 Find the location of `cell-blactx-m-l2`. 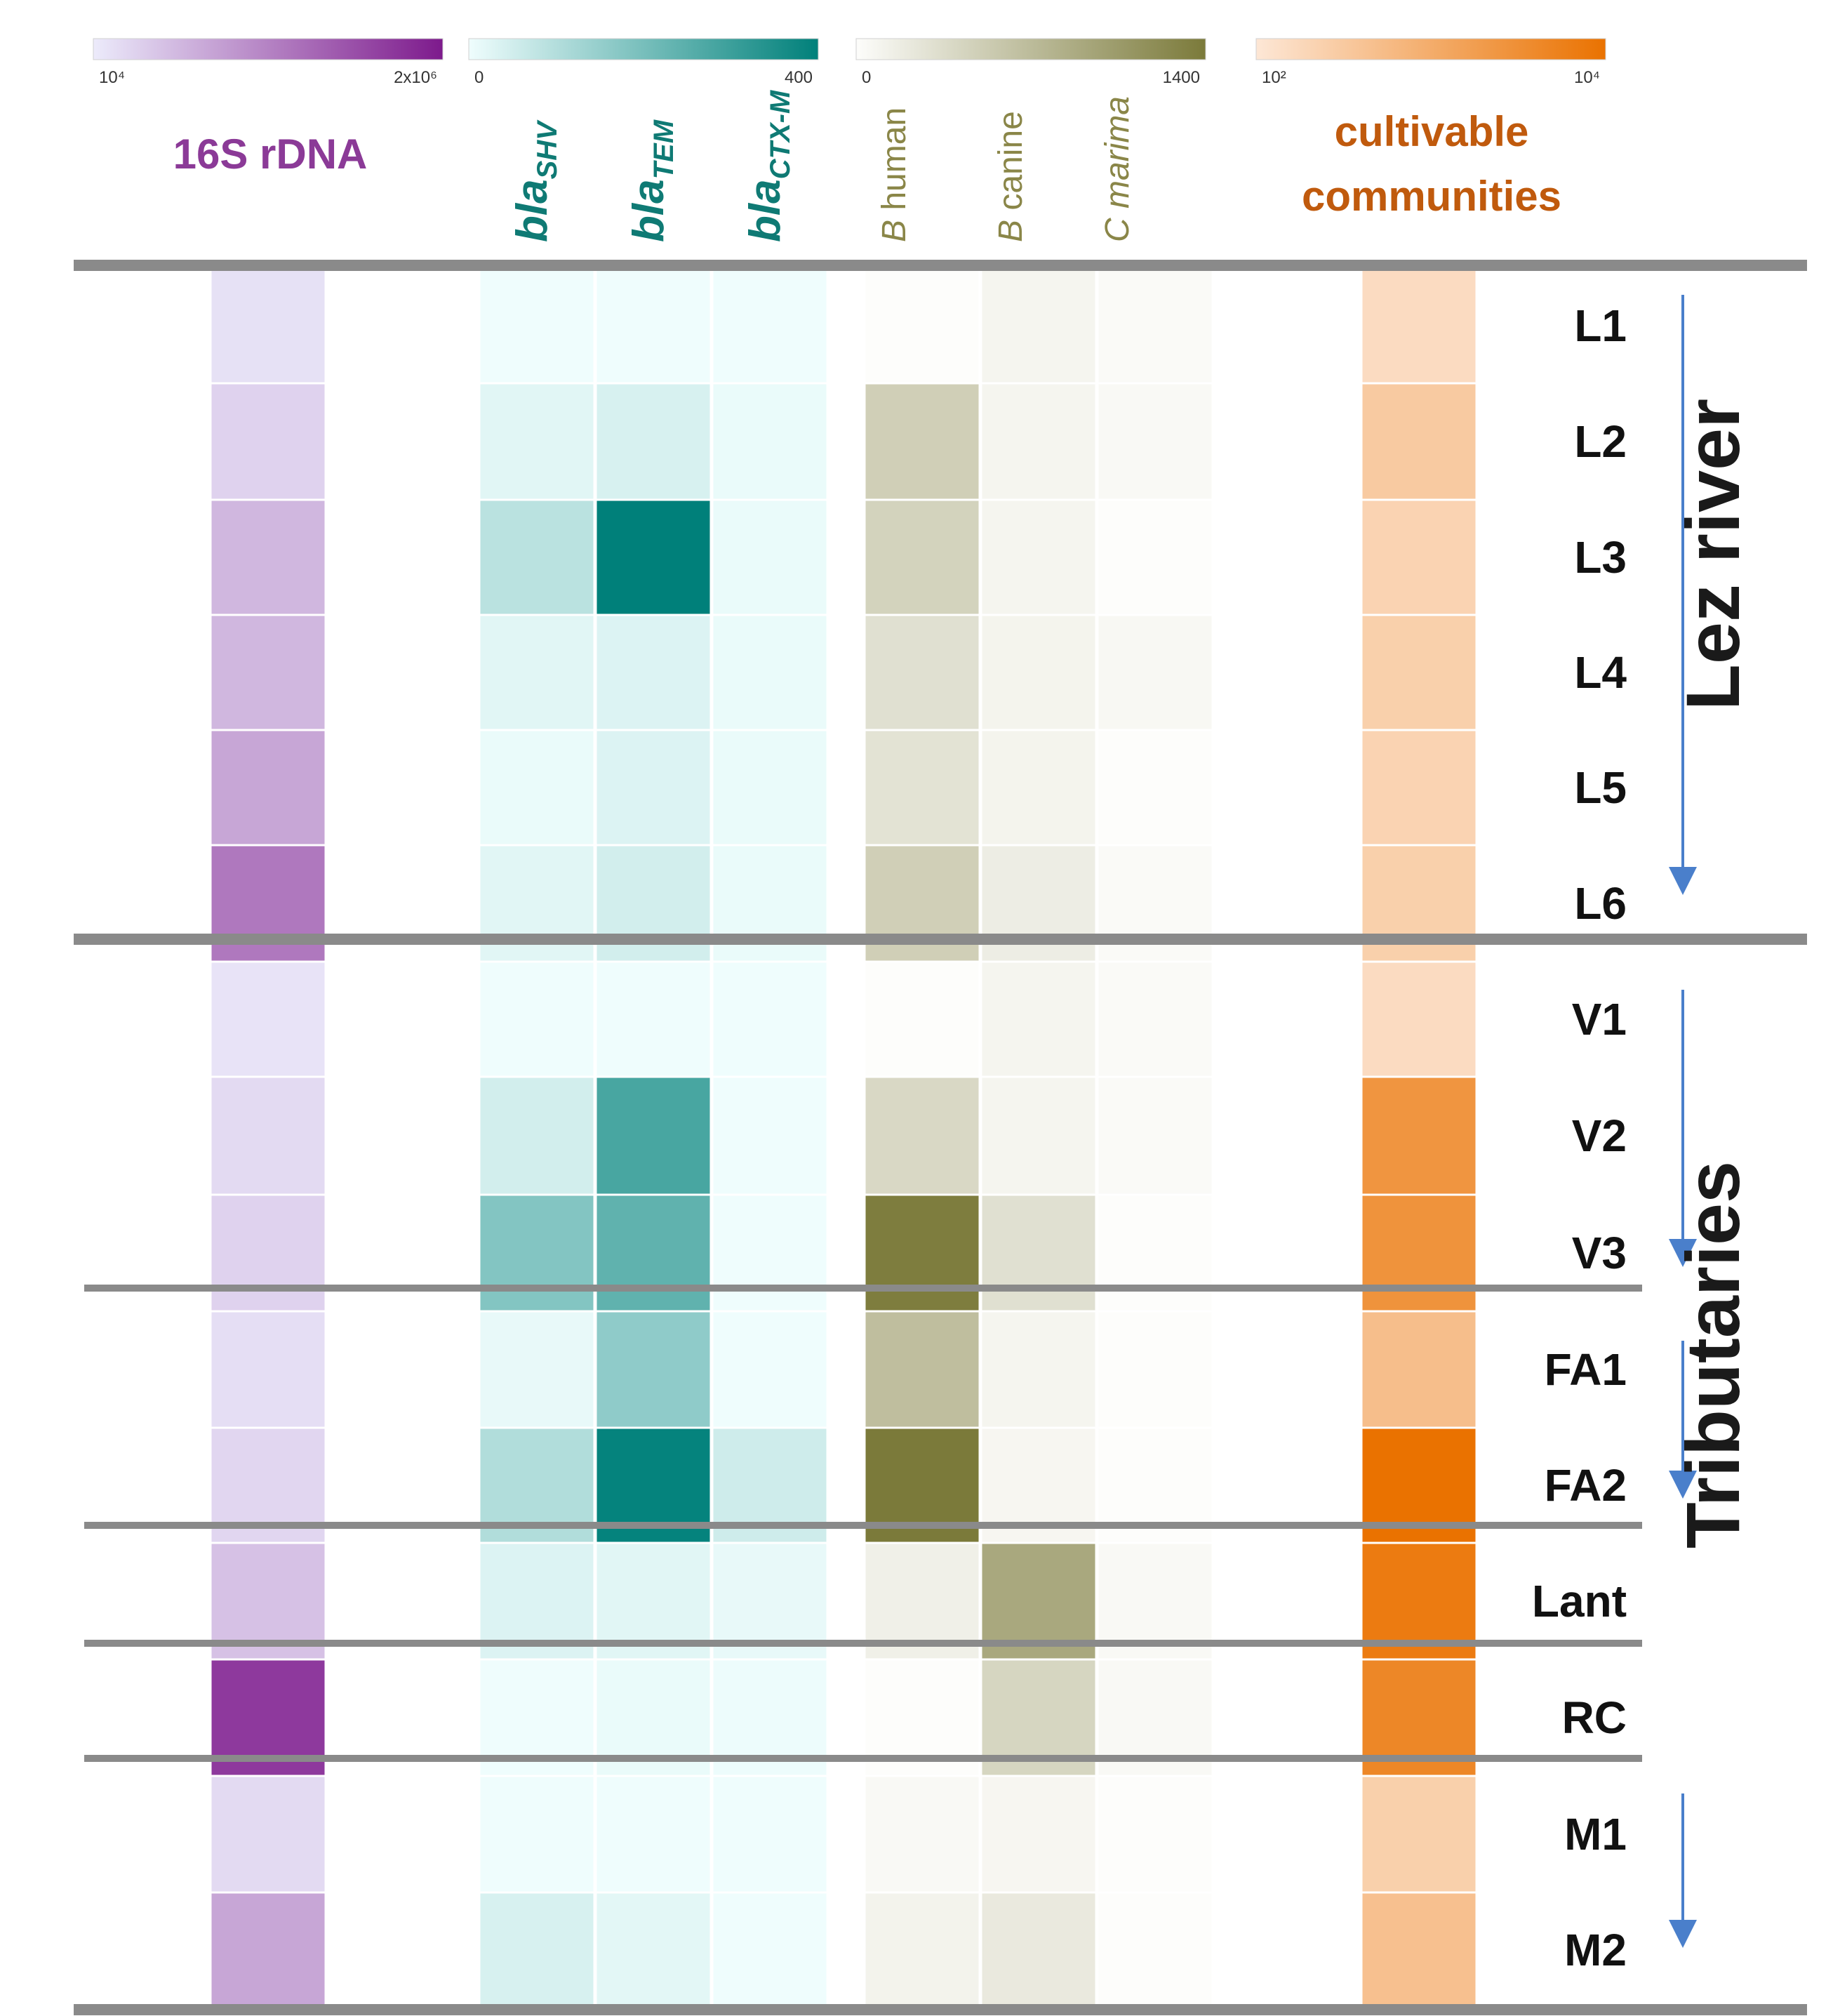

cell-blactx-m-l2 is located at coordinates (770, 441).